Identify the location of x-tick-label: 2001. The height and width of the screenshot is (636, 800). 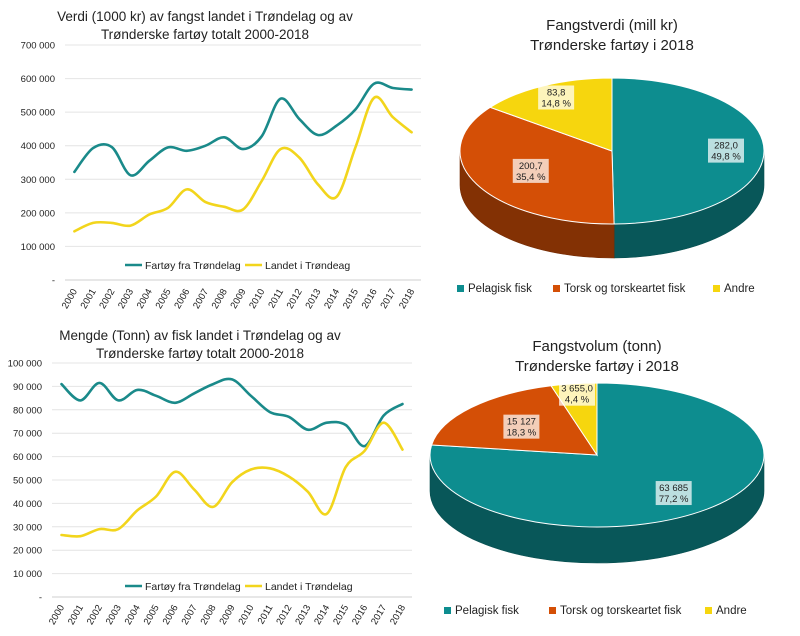
(76, 615).